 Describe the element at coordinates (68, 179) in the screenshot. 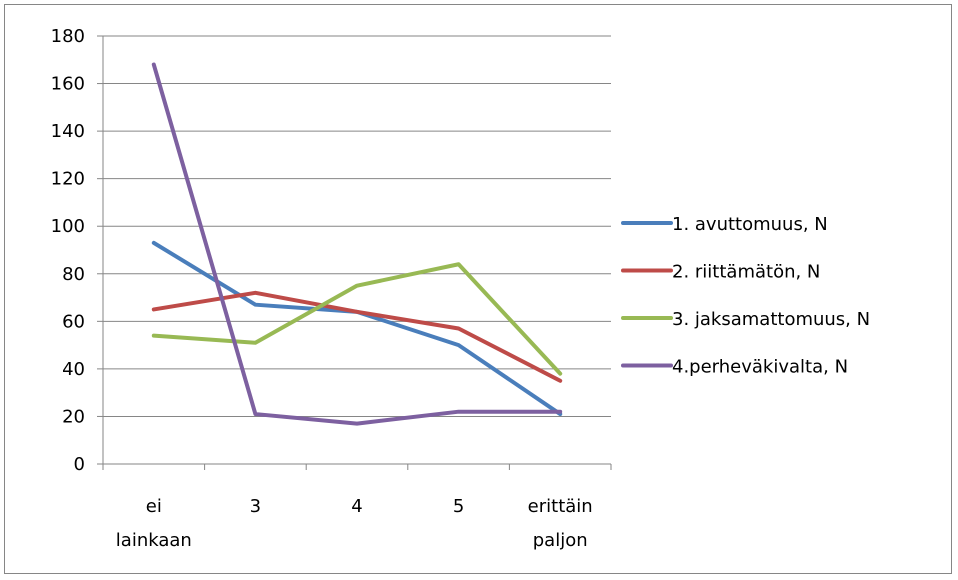

I see `y-tick-label: 120` at that location.